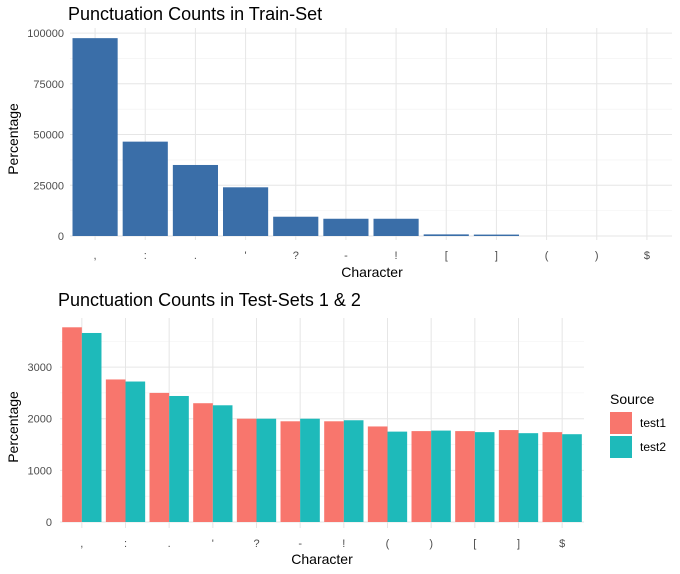  What do you see at coordinates (169, 544) in the screenshot?
I see `chart2-x-tick-label: .` at bounding box center [169, 544].